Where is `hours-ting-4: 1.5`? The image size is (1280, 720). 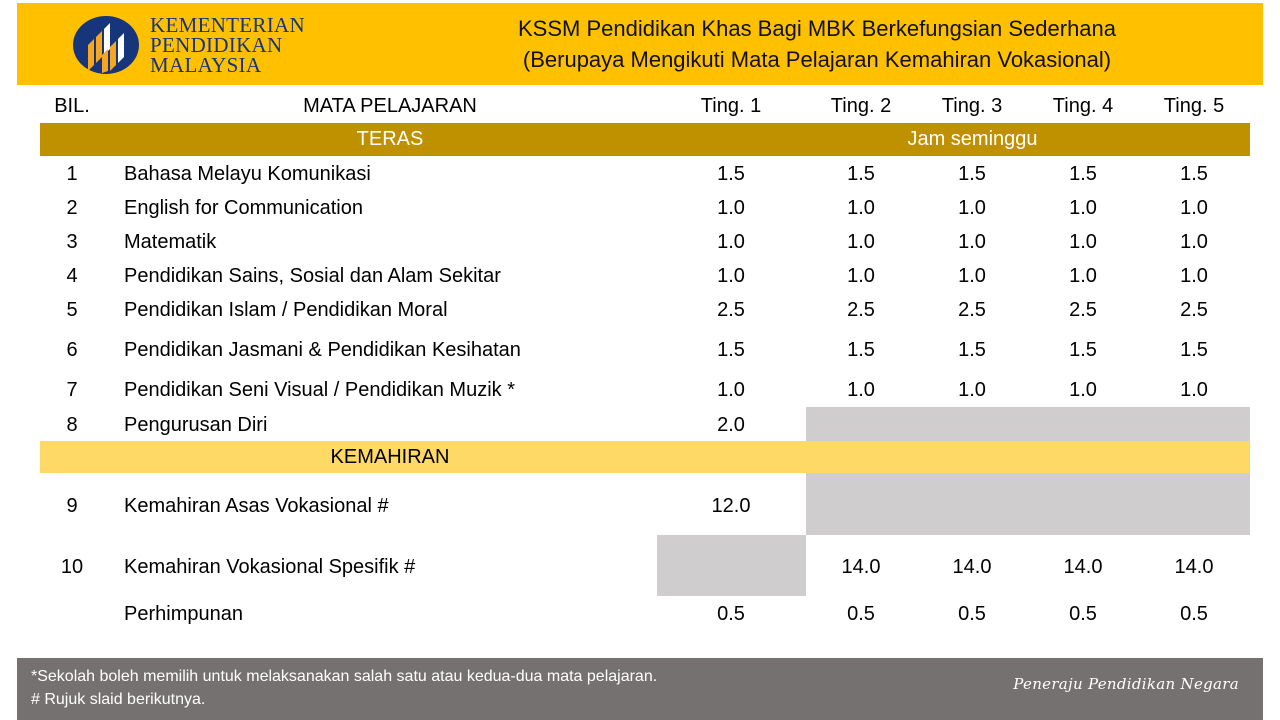
hours-ting-4: 1.5 is located at coordinates (1083, 173).